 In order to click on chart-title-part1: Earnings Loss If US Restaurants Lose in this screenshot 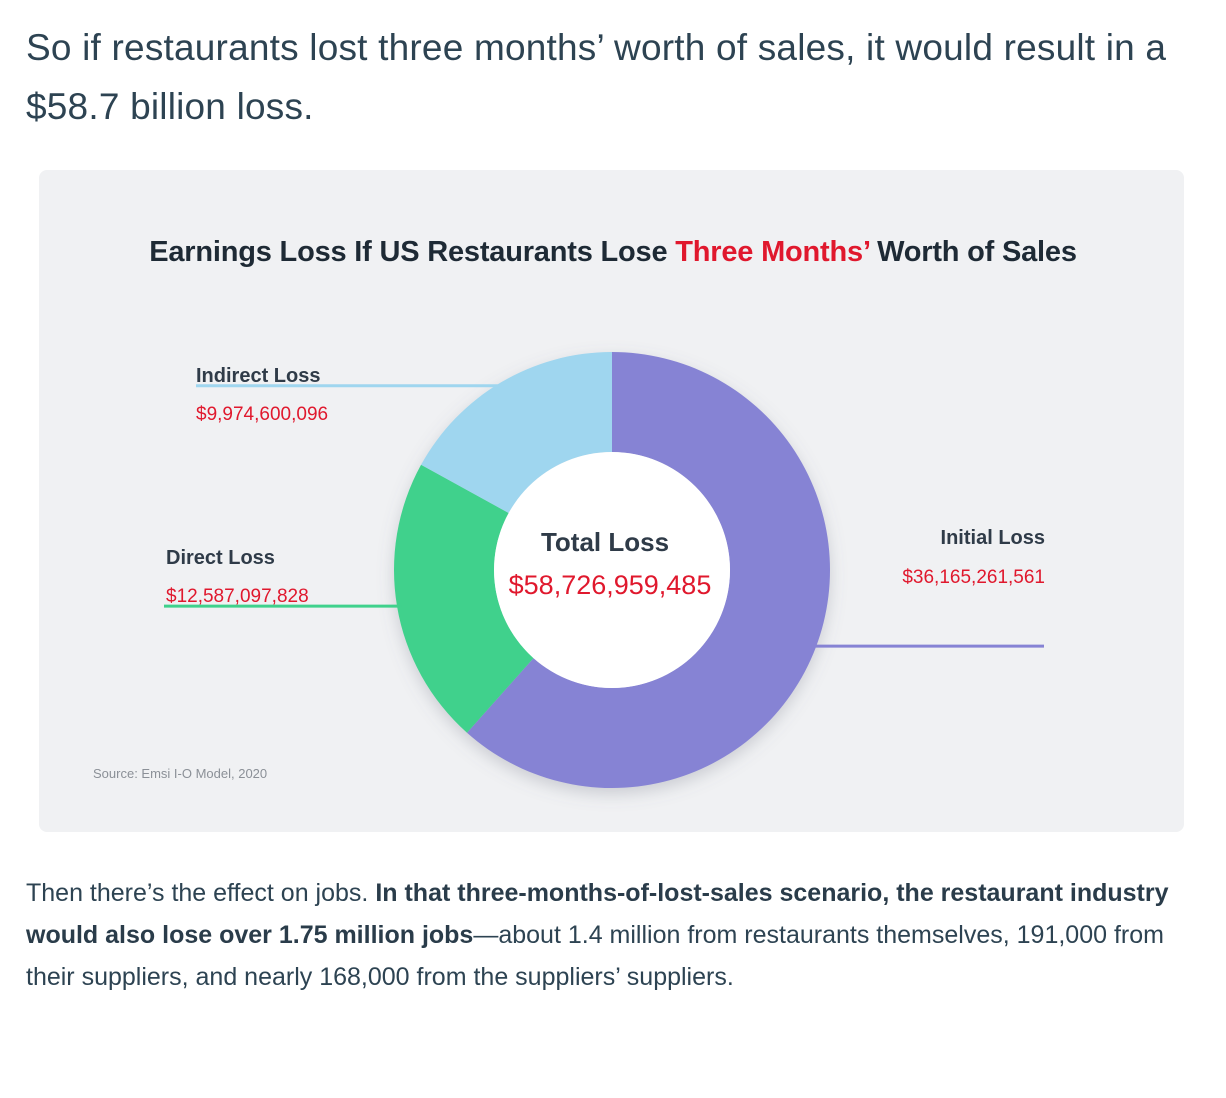, I will do `click(412, 252)`.